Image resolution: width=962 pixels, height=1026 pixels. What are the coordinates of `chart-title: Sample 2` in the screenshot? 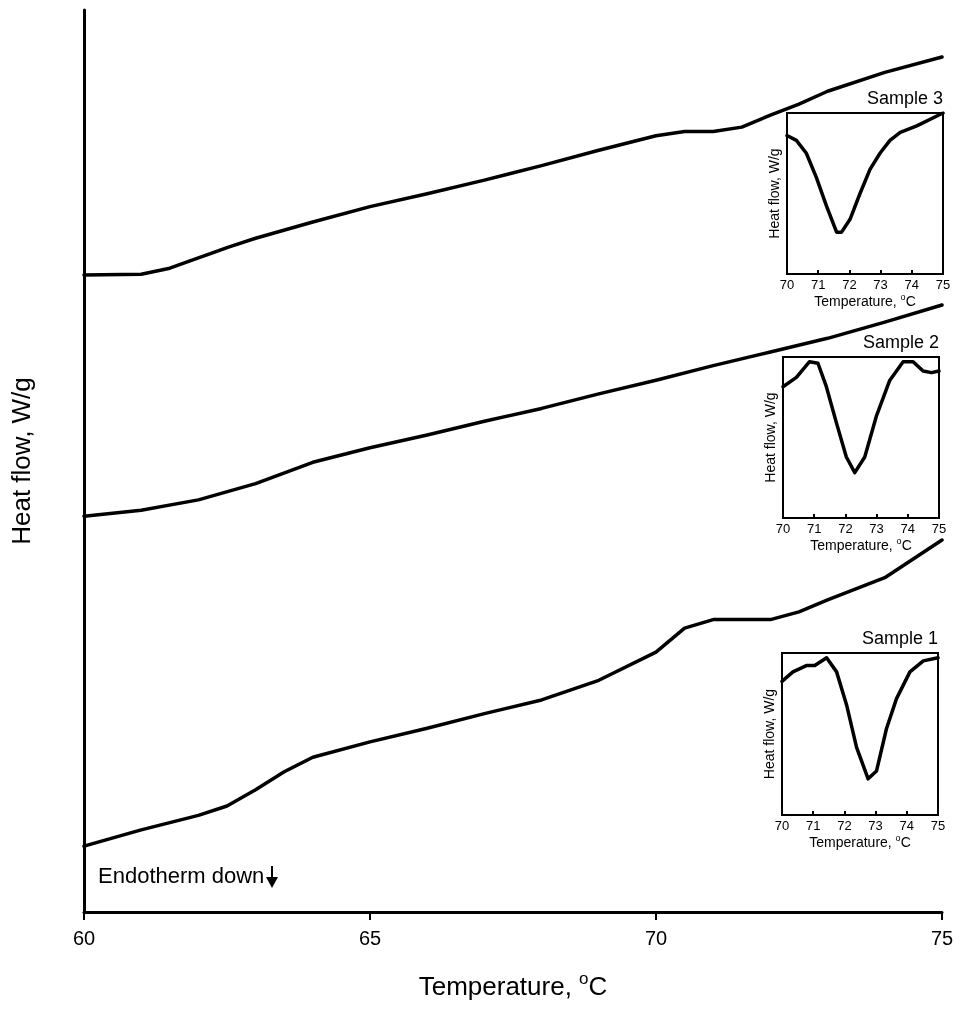 It's located at (900, 342).